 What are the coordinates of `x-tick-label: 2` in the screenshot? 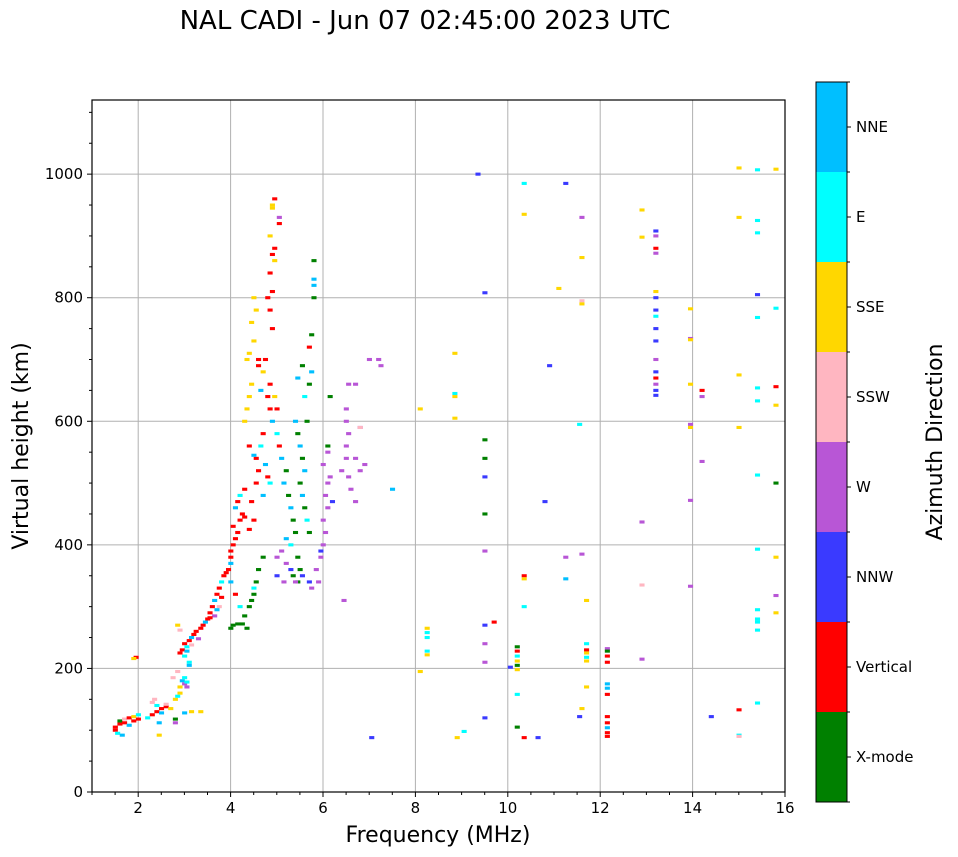 It's located at (138, 808).